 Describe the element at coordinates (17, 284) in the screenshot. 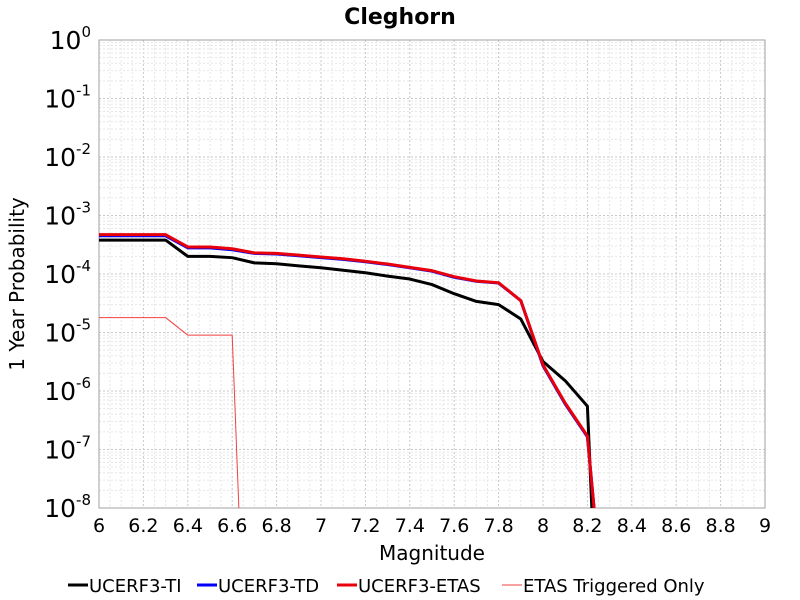

I see `y-axis-label: 1 Year Probability` at that location.